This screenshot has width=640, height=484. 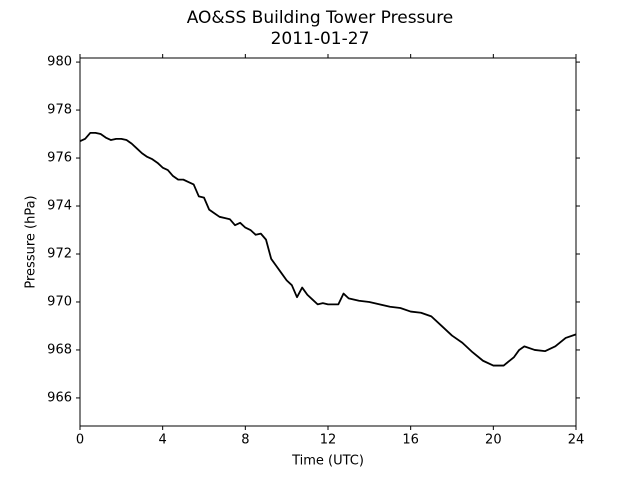 I want to click on x-tick-label: 20, so click(x=493, y=440).